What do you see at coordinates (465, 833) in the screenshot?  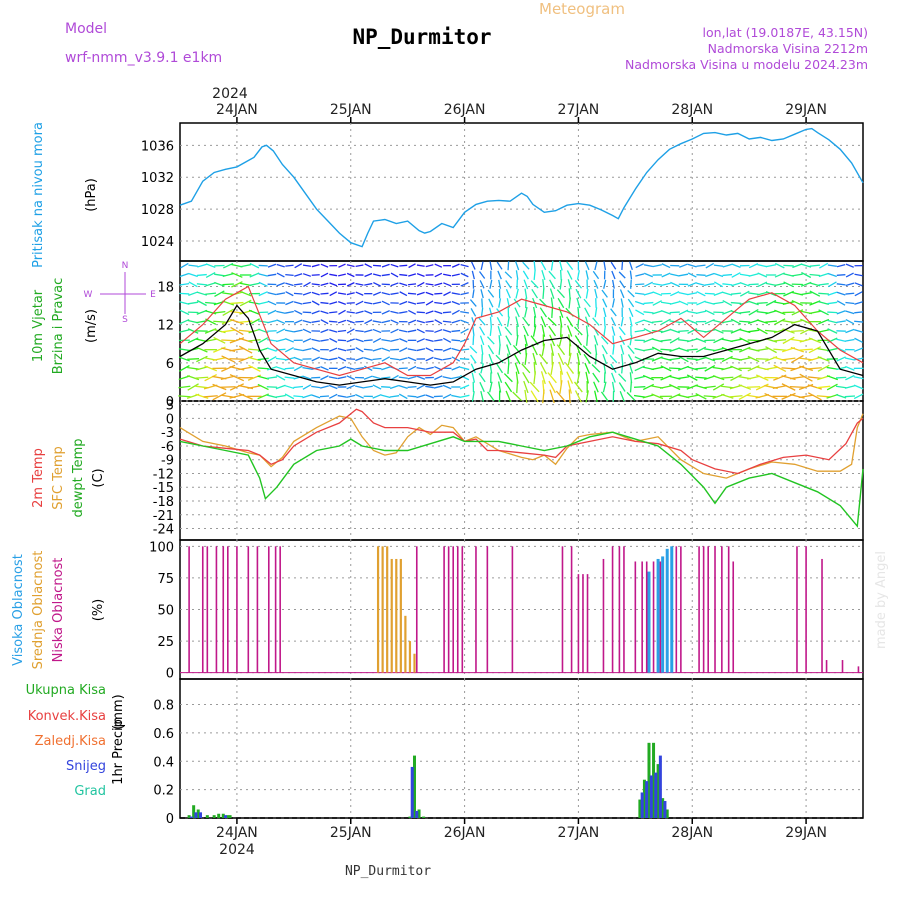 I see `bottom-date-label: 26JAN` at bounding box center [465, 833].